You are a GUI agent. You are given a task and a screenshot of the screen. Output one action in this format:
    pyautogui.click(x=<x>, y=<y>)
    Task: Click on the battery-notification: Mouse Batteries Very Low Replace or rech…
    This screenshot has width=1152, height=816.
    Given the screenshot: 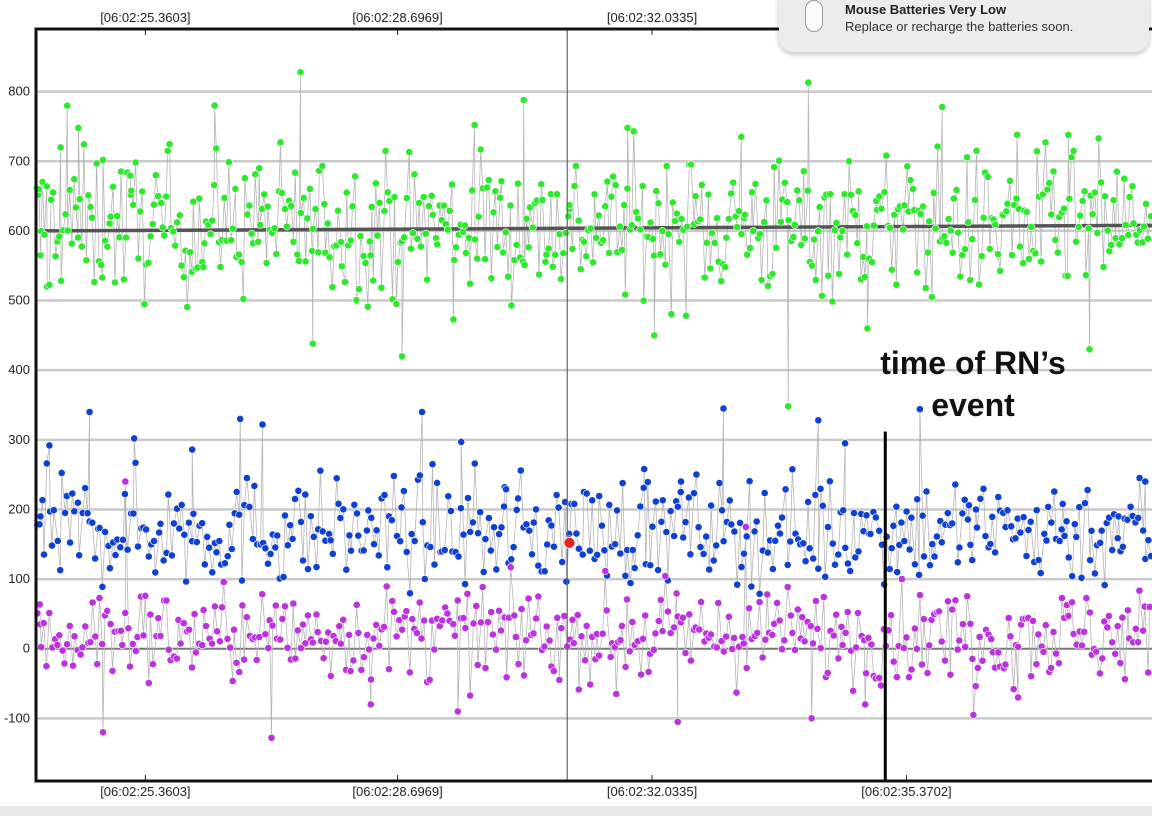 What is the action you would take?
    pyautogui.click(x=964, y=26)
    